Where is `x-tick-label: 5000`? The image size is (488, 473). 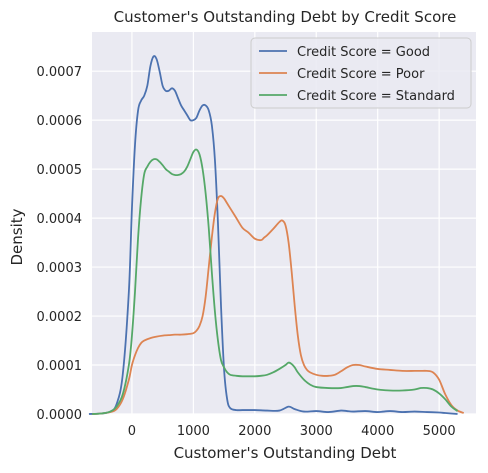 x-tick-label: 5000 is located at coordinates (439, 431).